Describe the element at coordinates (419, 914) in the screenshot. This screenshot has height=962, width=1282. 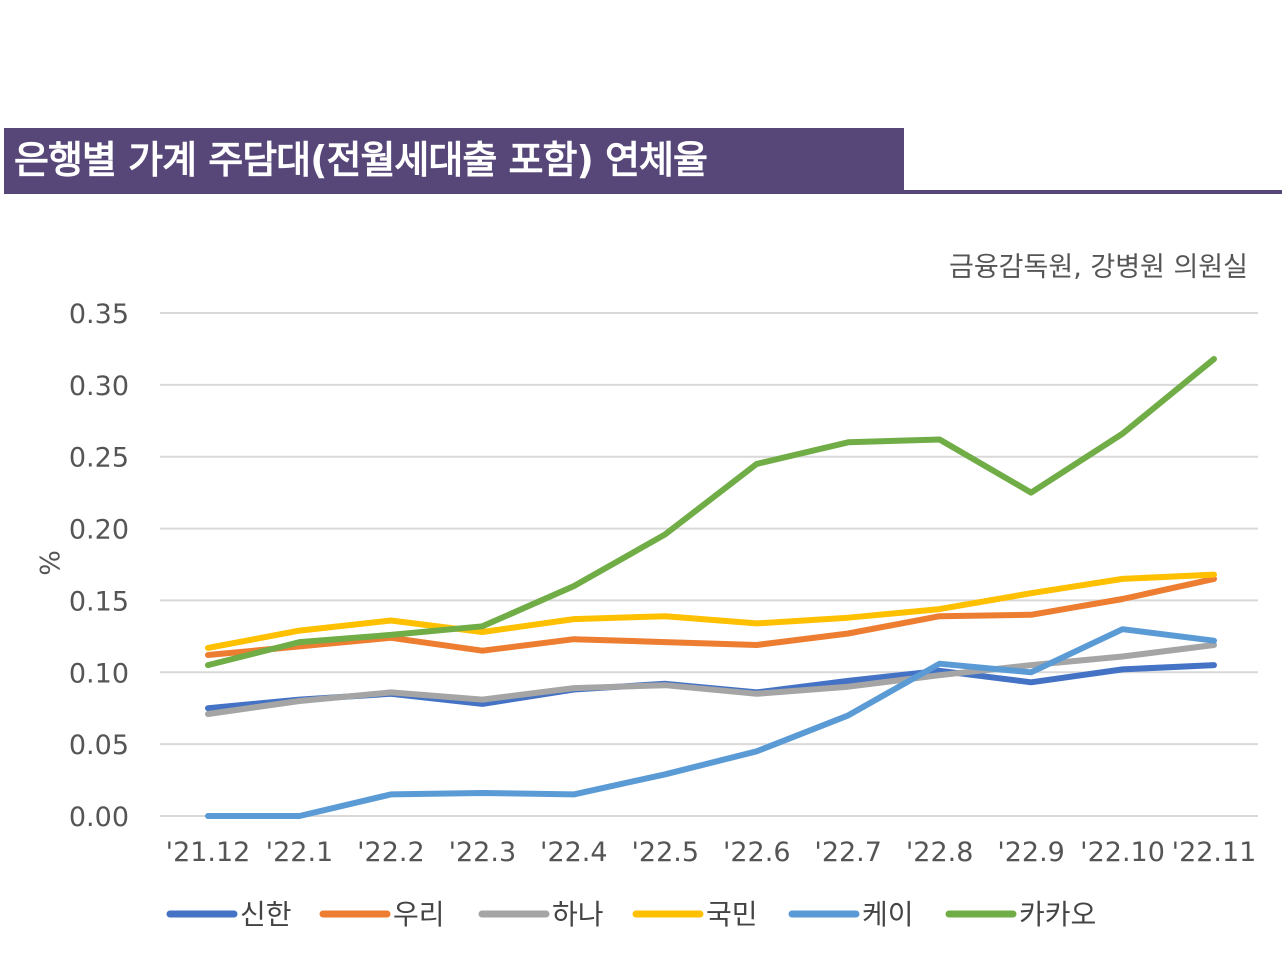
I see `legend-label: 우리` at that location.